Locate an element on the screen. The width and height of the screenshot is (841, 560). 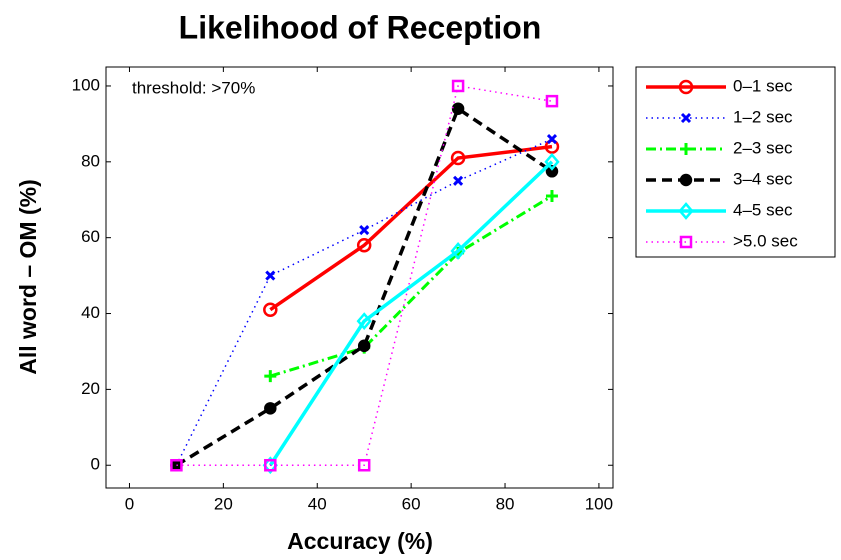
legend-label: >5.0 sec is located at coordinates (765, 240).